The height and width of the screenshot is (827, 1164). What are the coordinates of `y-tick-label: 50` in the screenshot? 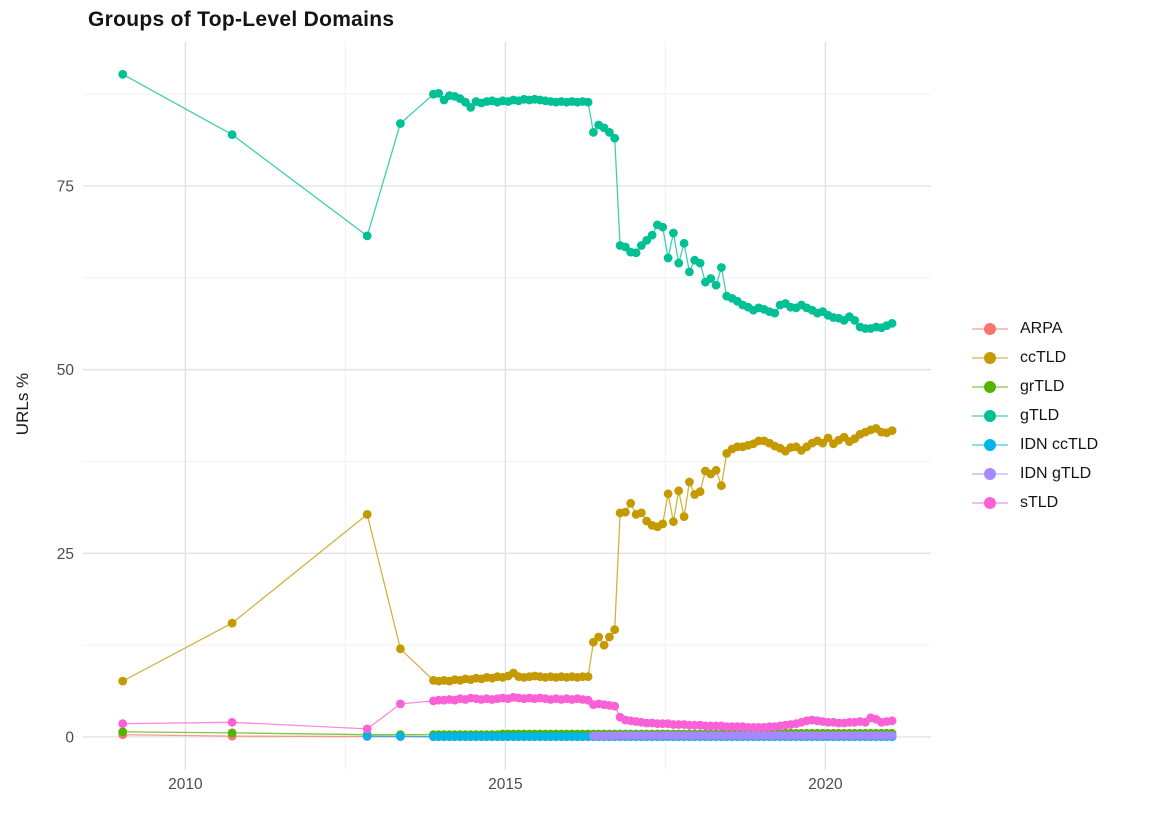 It's located at (66, 370).